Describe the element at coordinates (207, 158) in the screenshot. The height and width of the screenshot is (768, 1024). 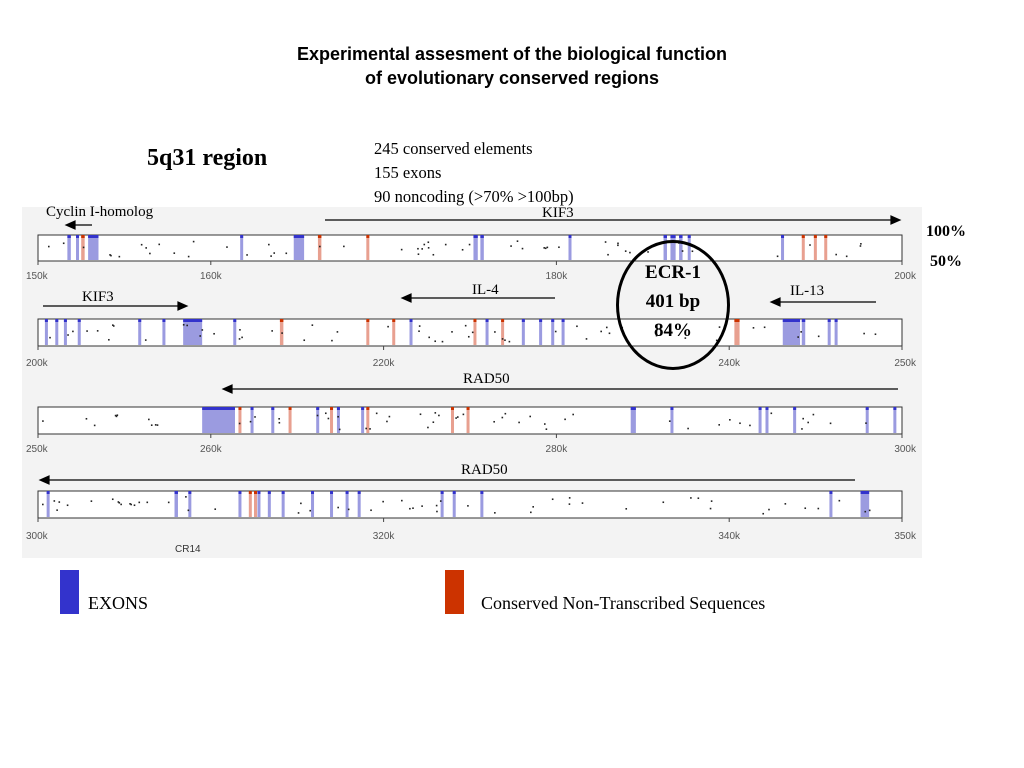
I see `region-label: 5q31 region` at that location.